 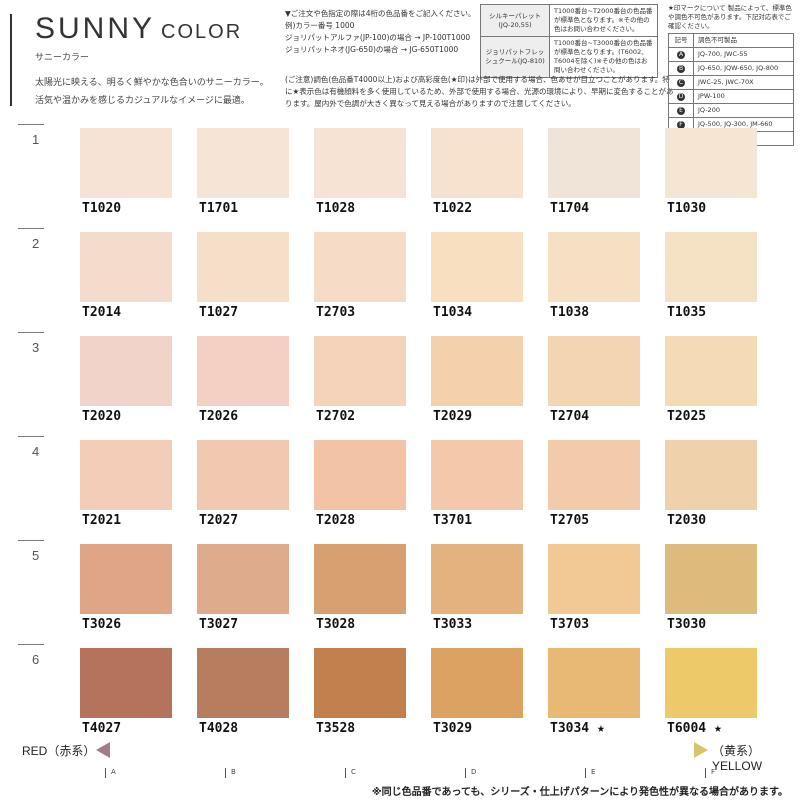 I want to click on color-code: T3028, so click(x=336, y=624).